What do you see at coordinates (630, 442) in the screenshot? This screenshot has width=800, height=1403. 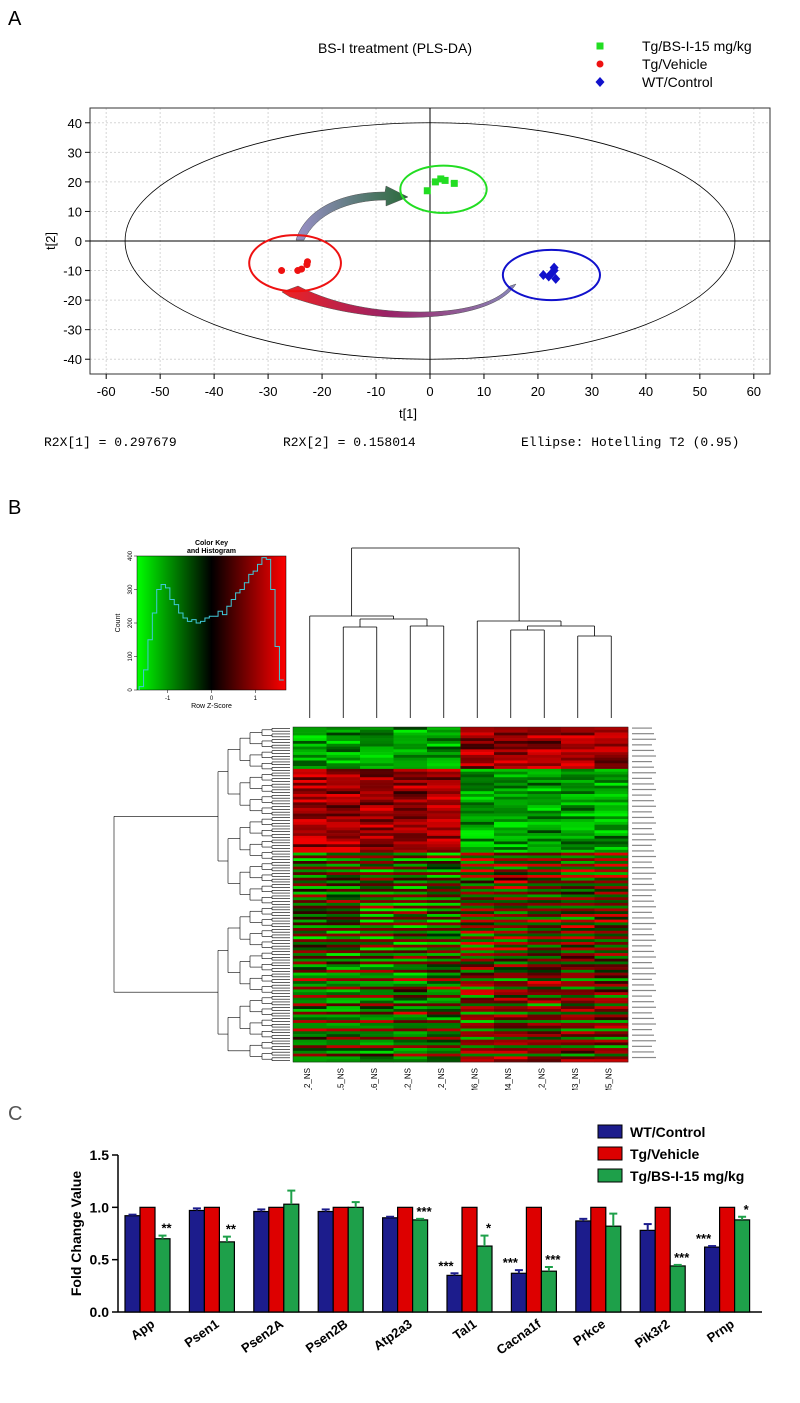 I see `ellipse-label: Ellipse: Hotelling T2 (0.95)` at bounding box center [630, 442].